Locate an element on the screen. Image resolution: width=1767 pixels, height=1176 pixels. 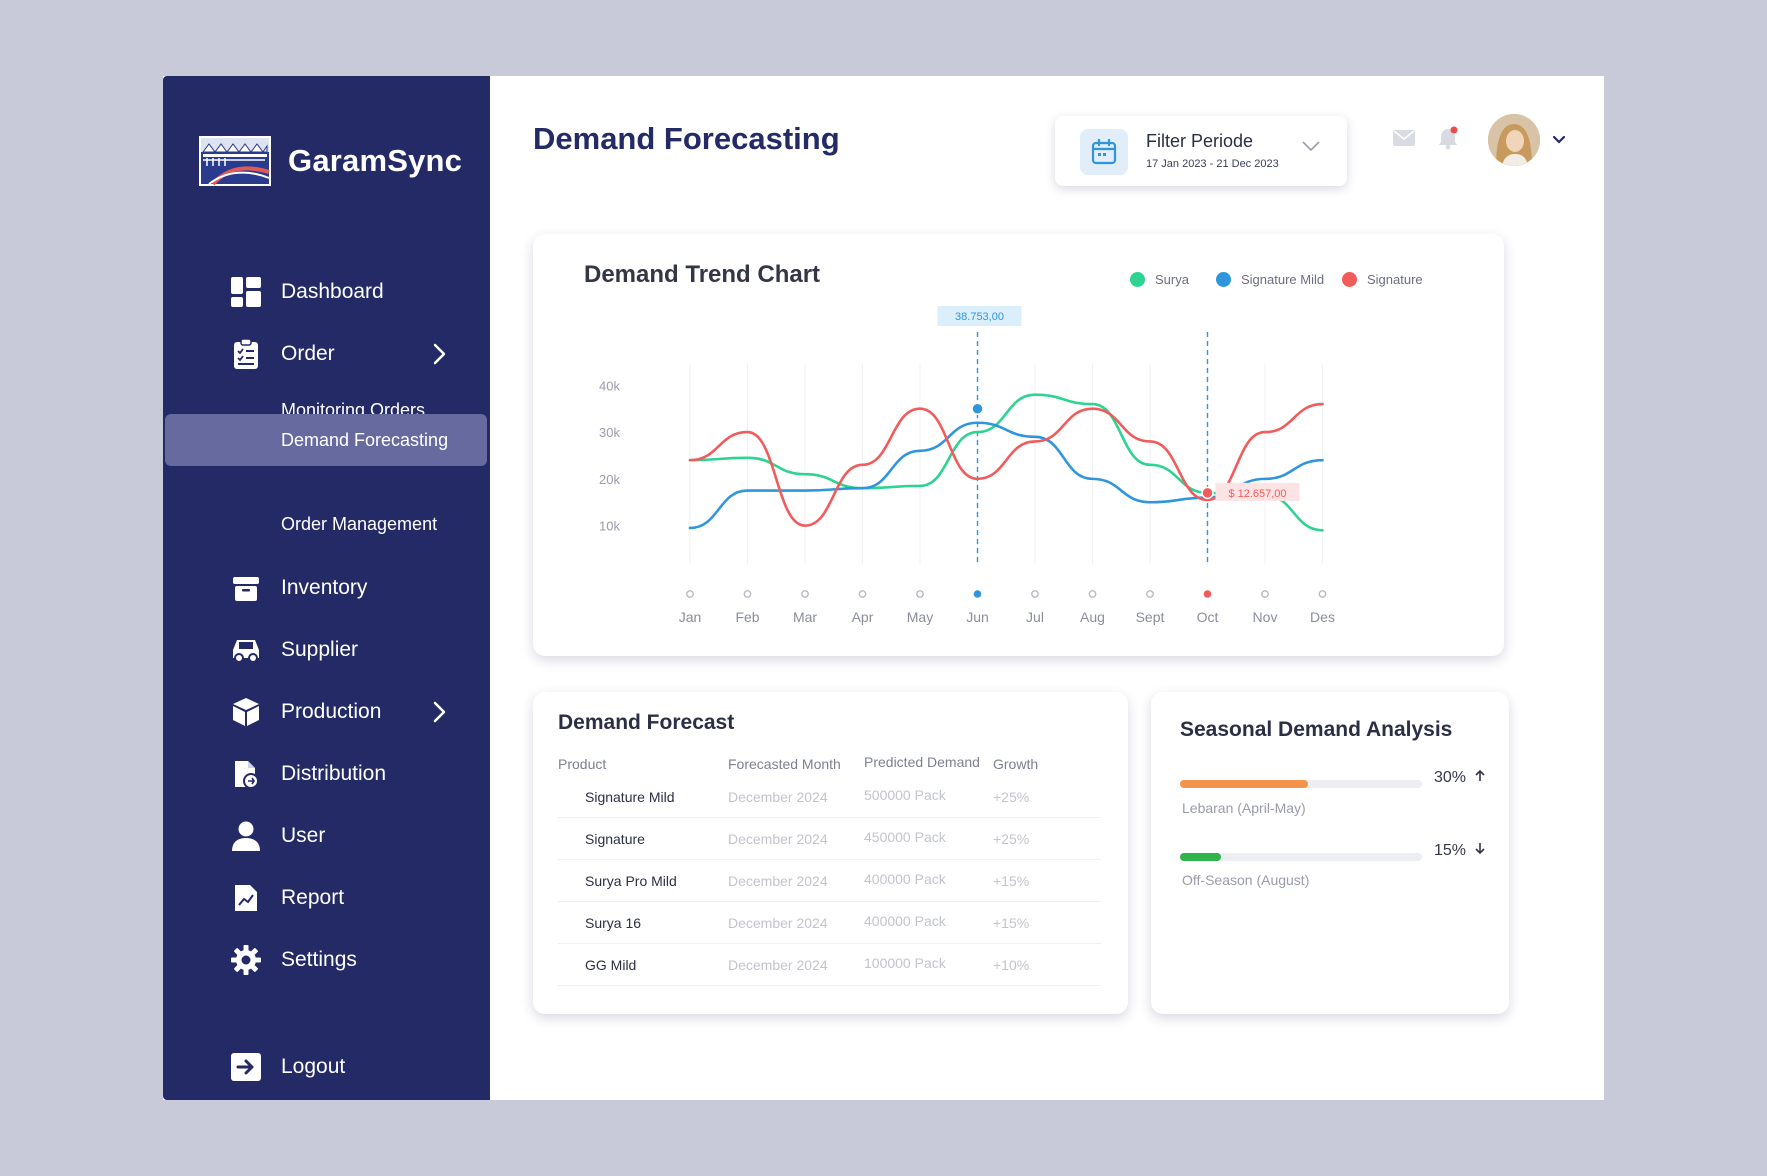
sidebar-item-distribution: Distribution is located at coordinates (326, 774).